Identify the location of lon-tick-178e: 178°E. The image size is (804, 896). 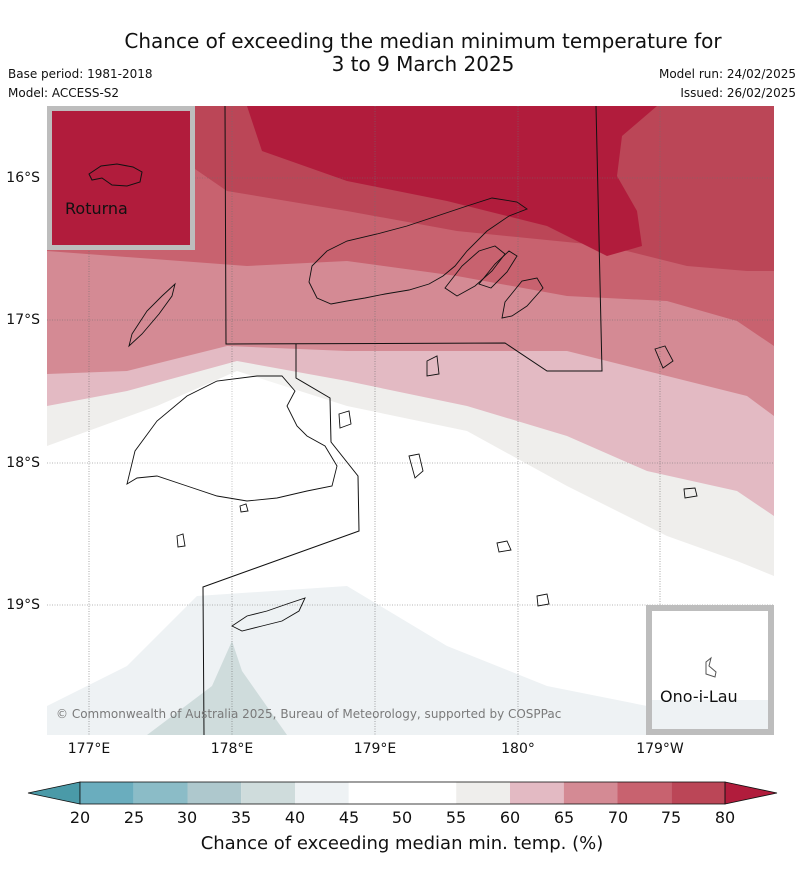
(232, 749).